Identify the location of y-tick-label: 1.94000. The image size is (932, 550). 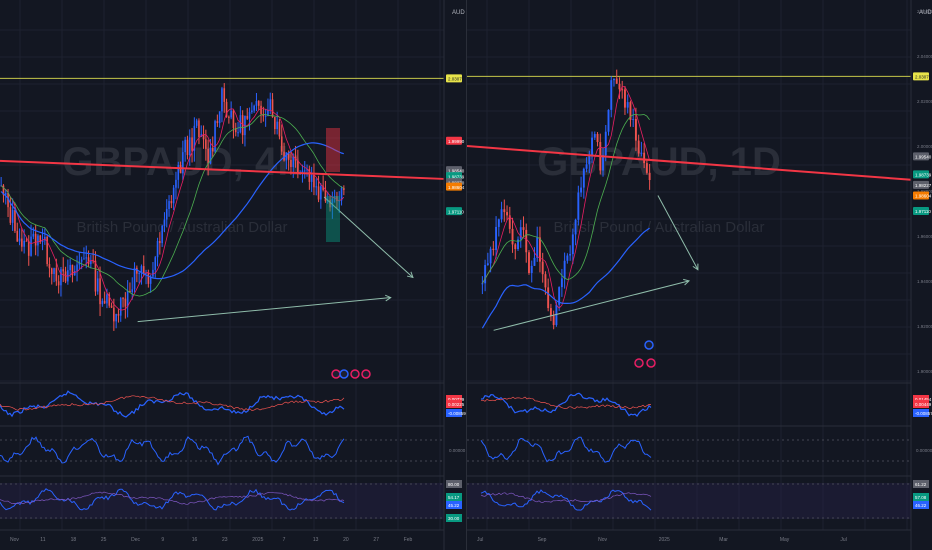
(924, 281).